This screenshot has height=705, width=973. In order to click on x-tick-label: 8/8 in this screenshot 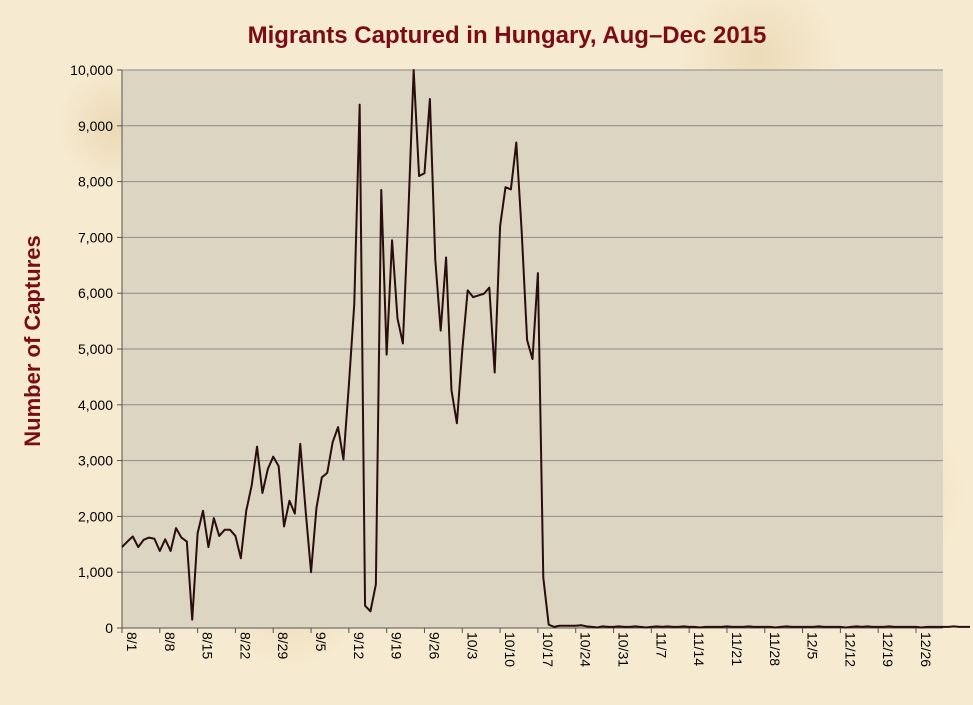, I will do `click(170, 642)`.